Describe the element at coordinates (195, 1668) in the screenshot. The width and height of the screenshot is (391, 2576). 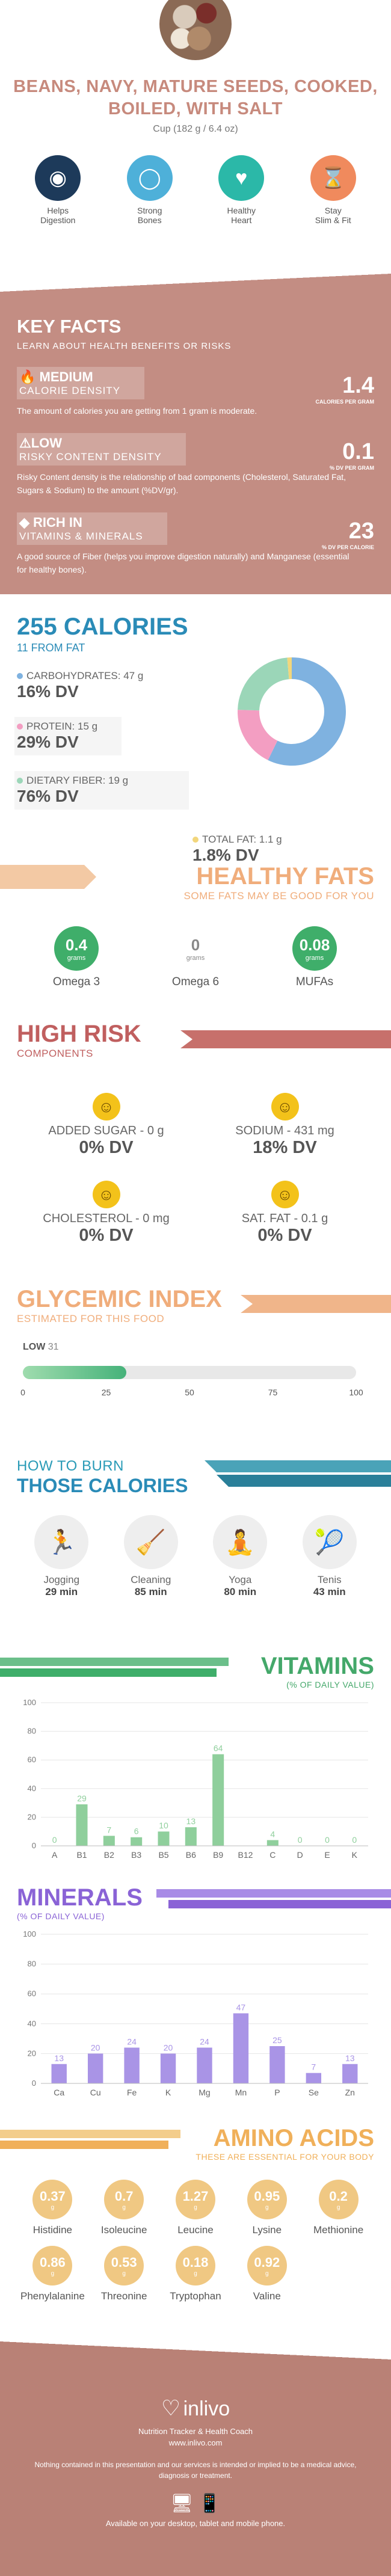
I see `section-ribbon` at that location.